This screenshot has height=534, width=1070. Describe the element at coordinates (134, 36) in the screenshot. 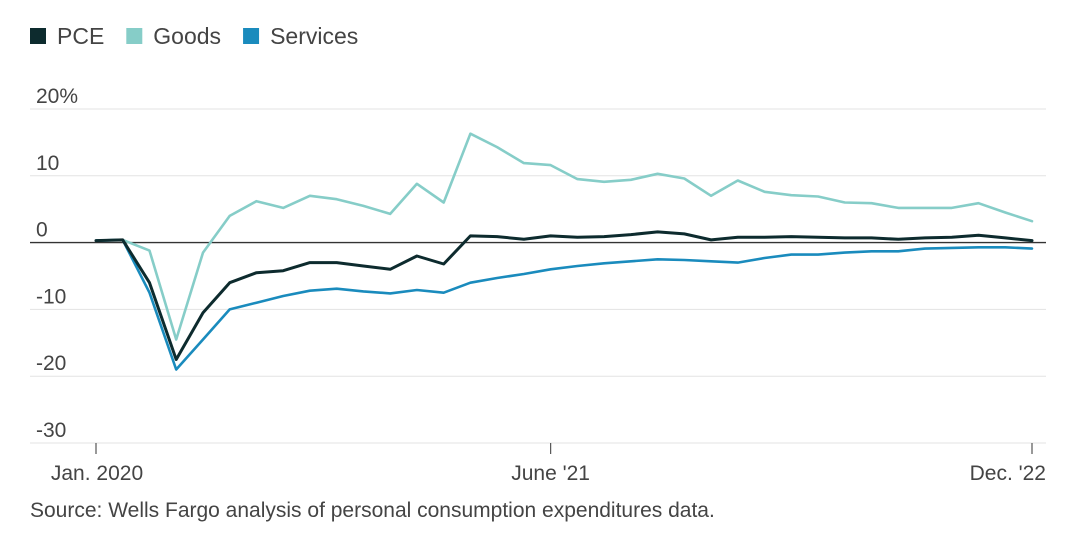

I see `legend-swatch-goods` at that location.